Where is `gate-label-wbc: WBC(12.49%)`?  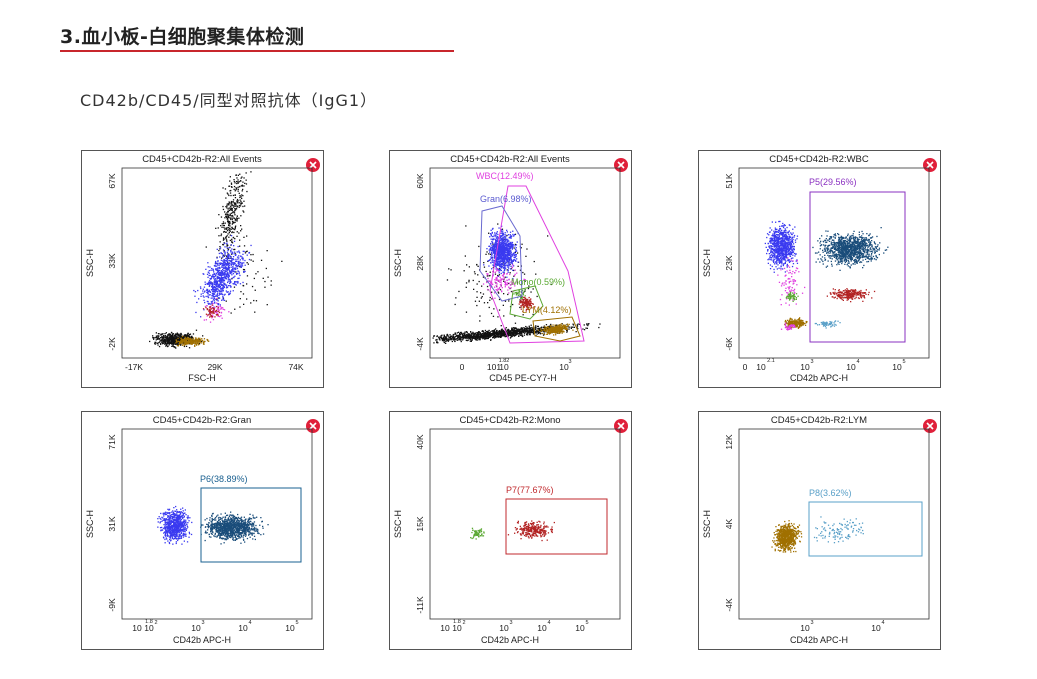
gate-label-wbc: WBC(12.49%) is located at coordinates (505, 176).